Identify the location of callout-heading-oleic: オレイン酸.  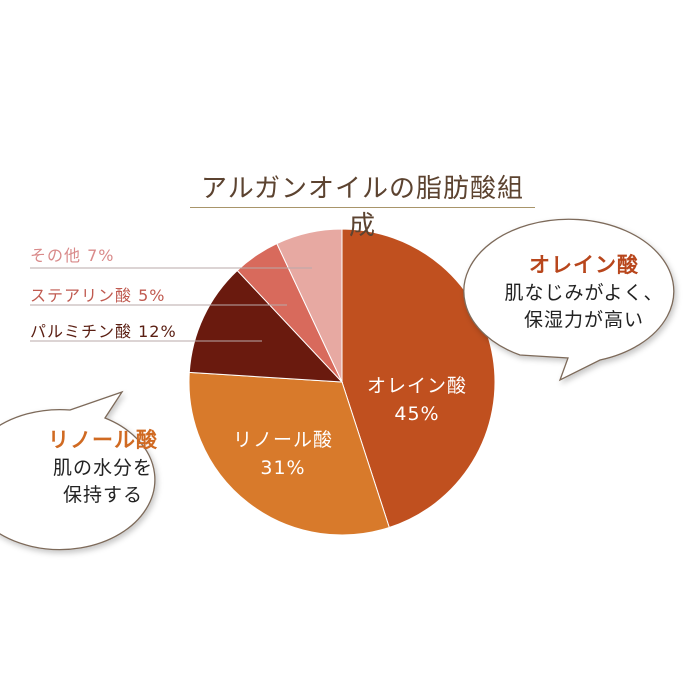
(584, 265).